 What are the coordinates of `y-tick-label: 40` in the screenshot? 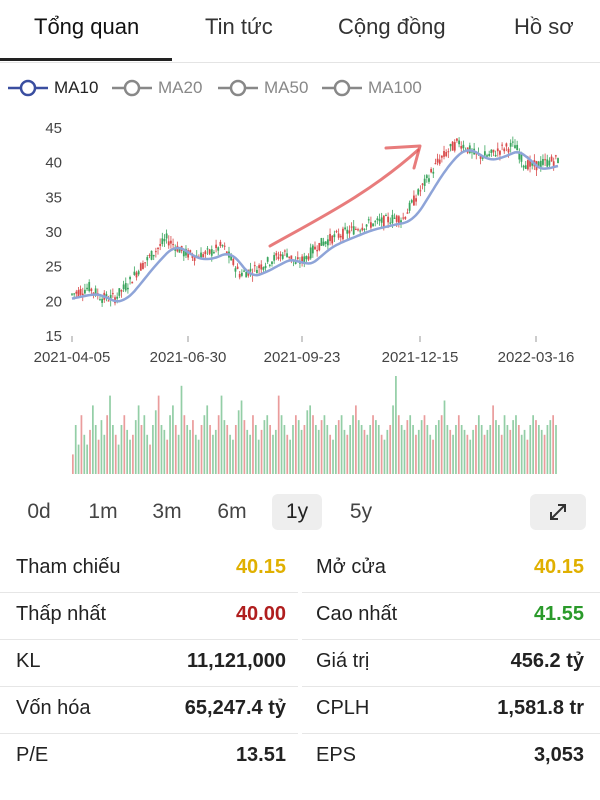 It's located at (53, 163).